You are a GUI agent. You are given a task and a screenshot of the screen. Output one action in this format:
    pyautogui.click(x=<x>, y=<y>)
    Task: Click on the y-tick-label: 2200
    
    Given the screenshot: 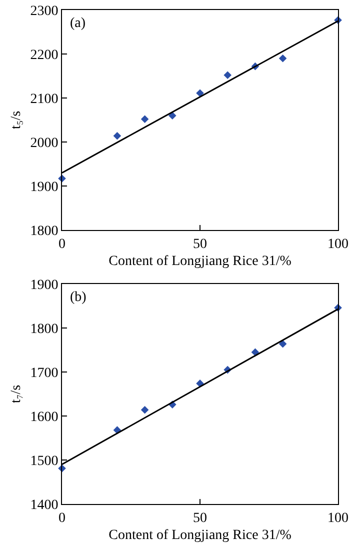 What is the action you would take?
    pyautogui.click(x=44, y=55)
    